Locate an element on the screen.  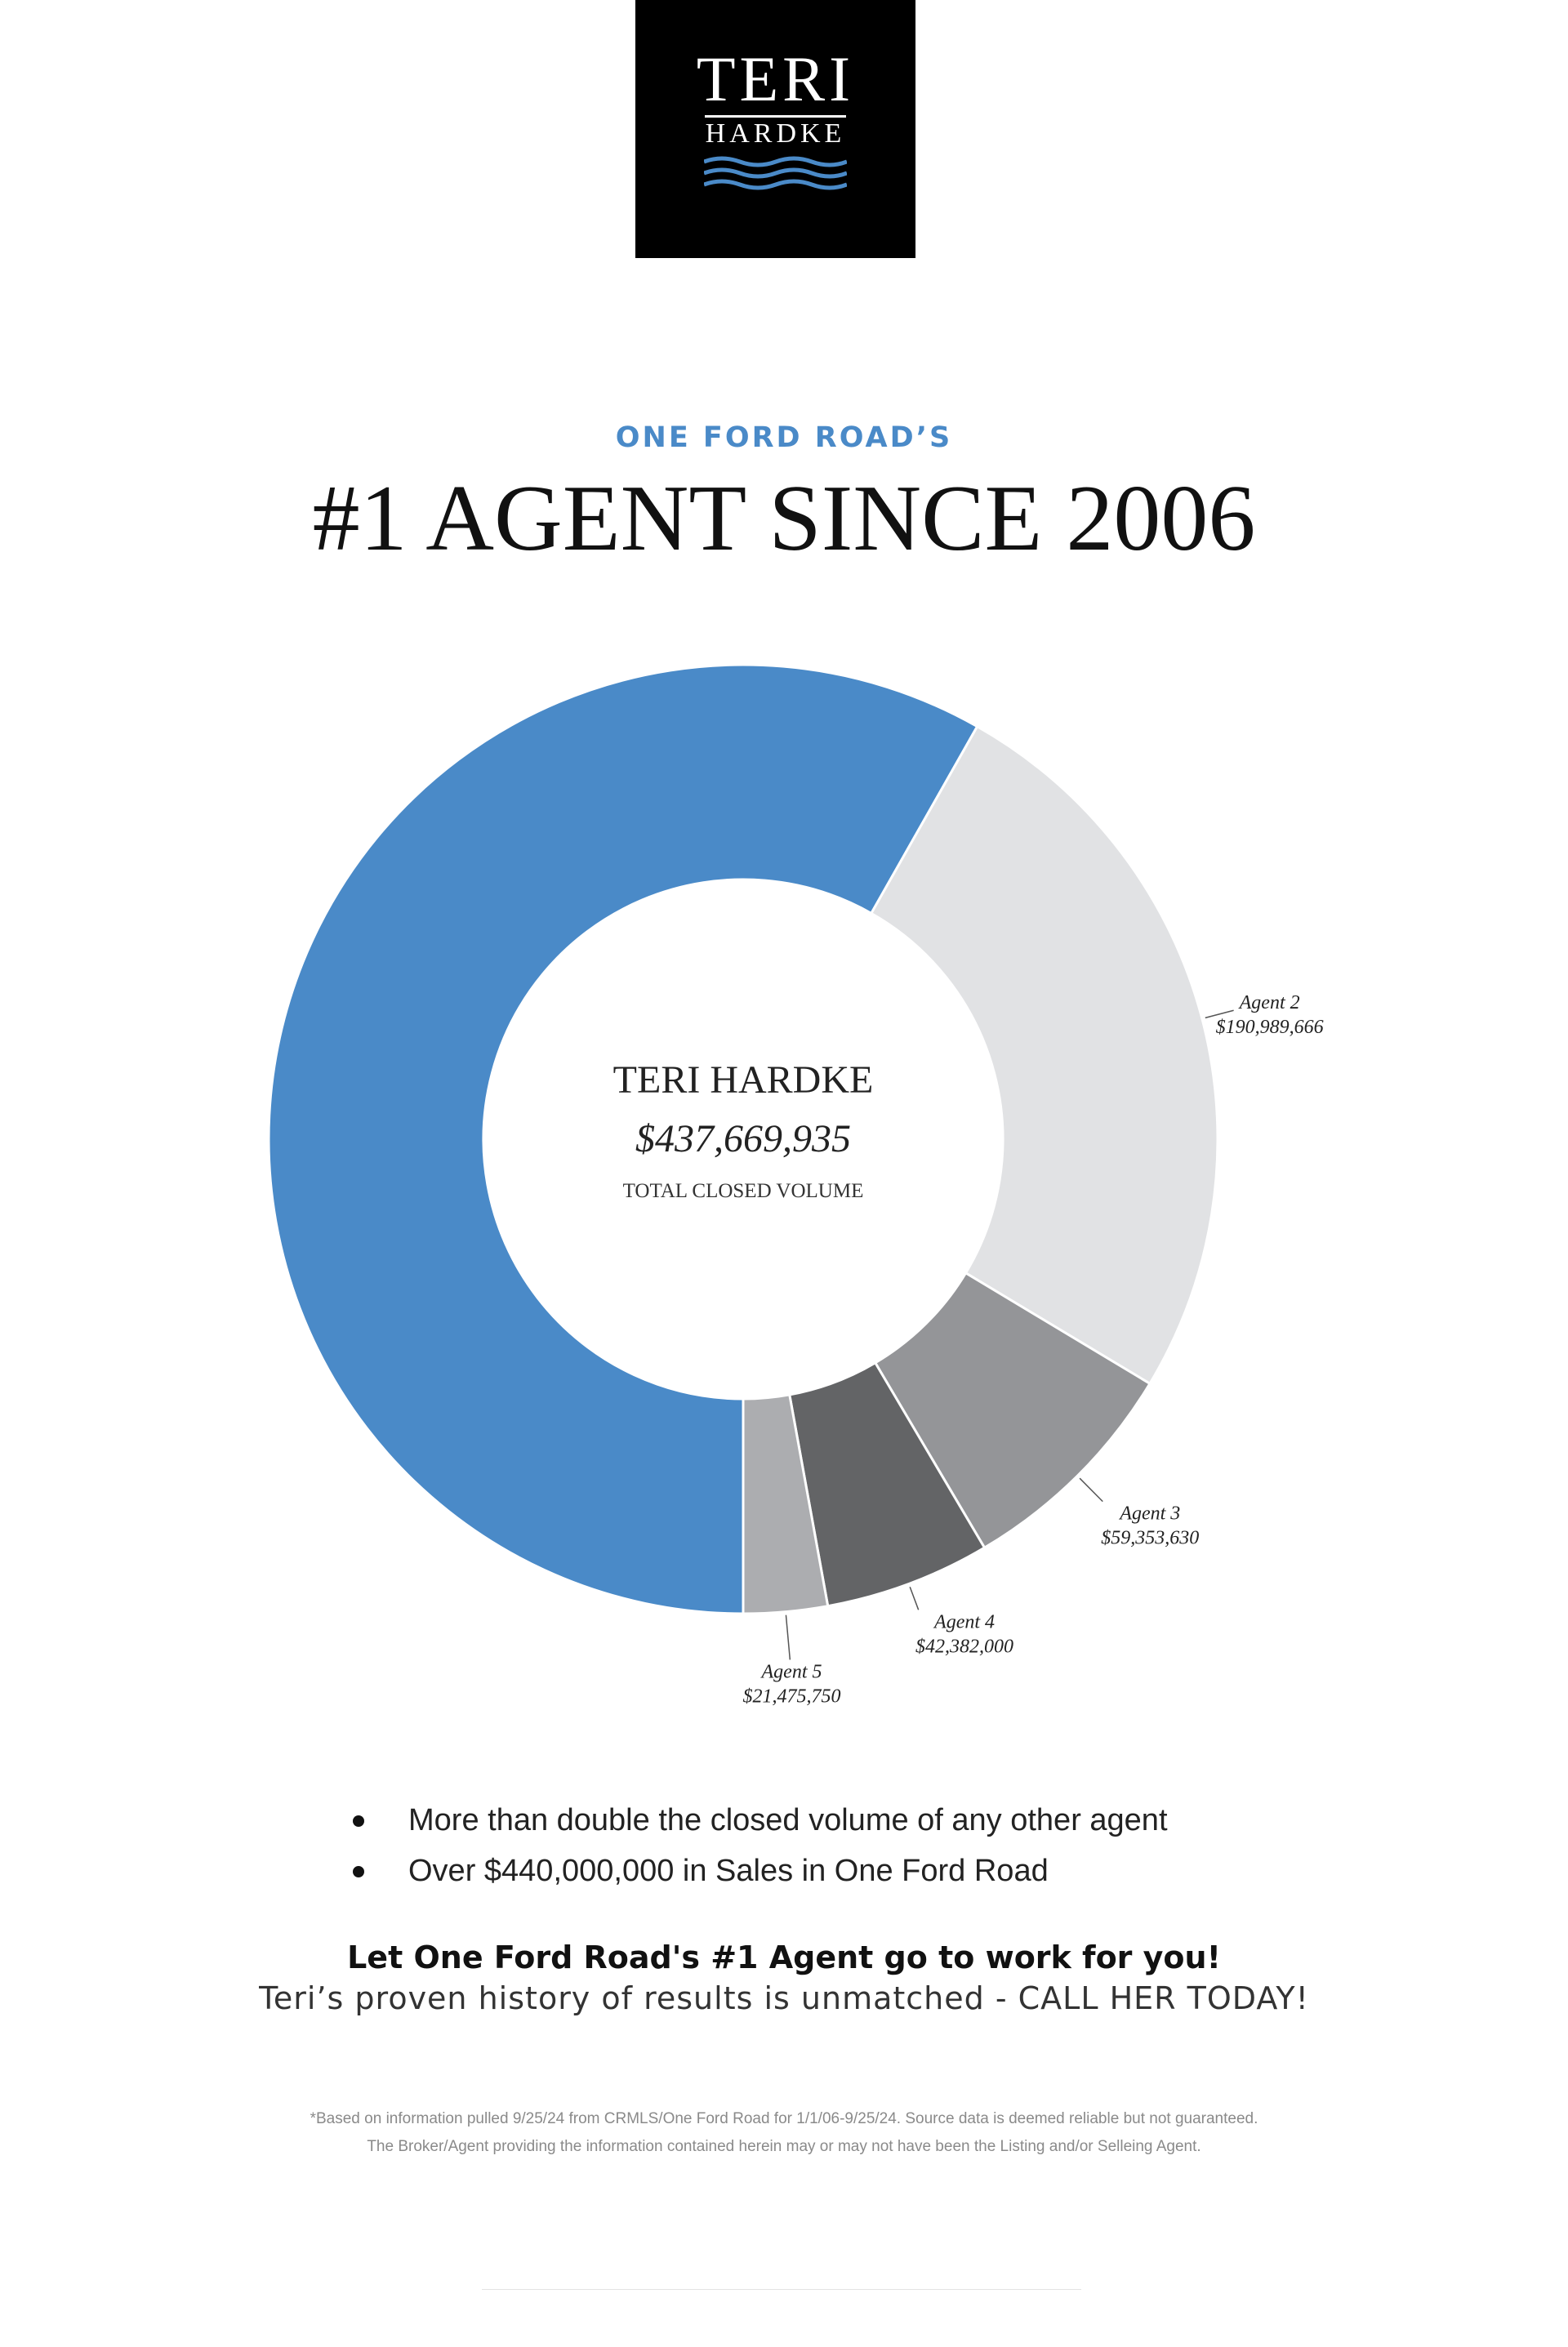
teri-hardke-logo: TERI HARDKE is located at coordinates (775, 129).